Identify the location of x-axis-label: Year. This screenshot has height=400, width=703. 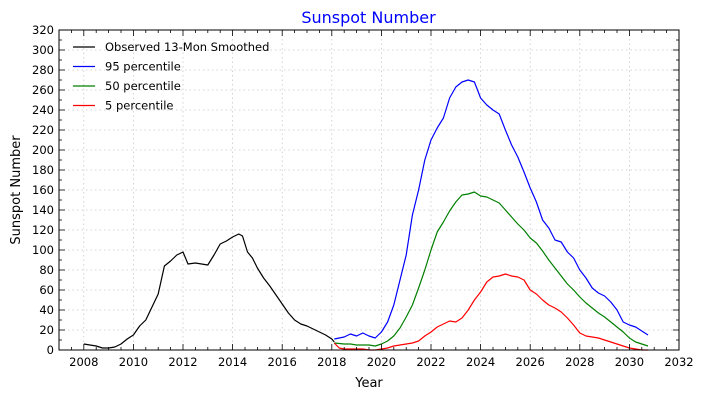
(368, 383).